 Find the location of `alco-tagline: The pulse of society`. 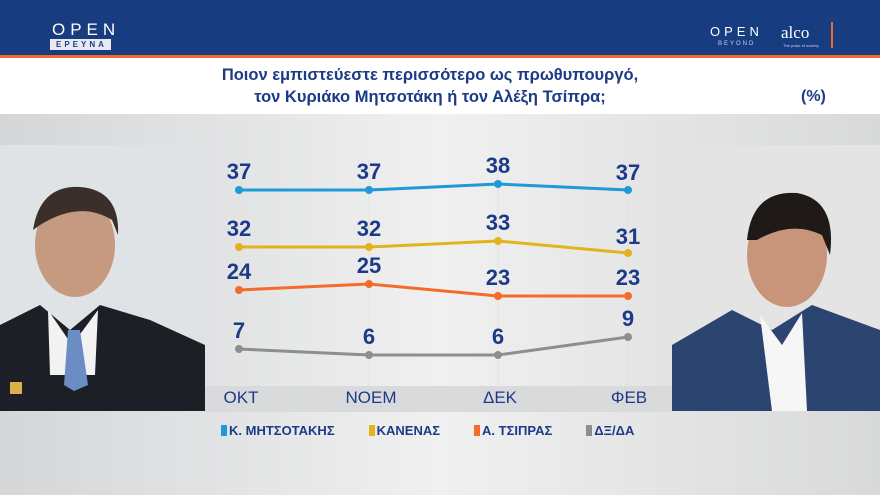

alco-tagline: The pulse of society is located at coordinates (801, 45).